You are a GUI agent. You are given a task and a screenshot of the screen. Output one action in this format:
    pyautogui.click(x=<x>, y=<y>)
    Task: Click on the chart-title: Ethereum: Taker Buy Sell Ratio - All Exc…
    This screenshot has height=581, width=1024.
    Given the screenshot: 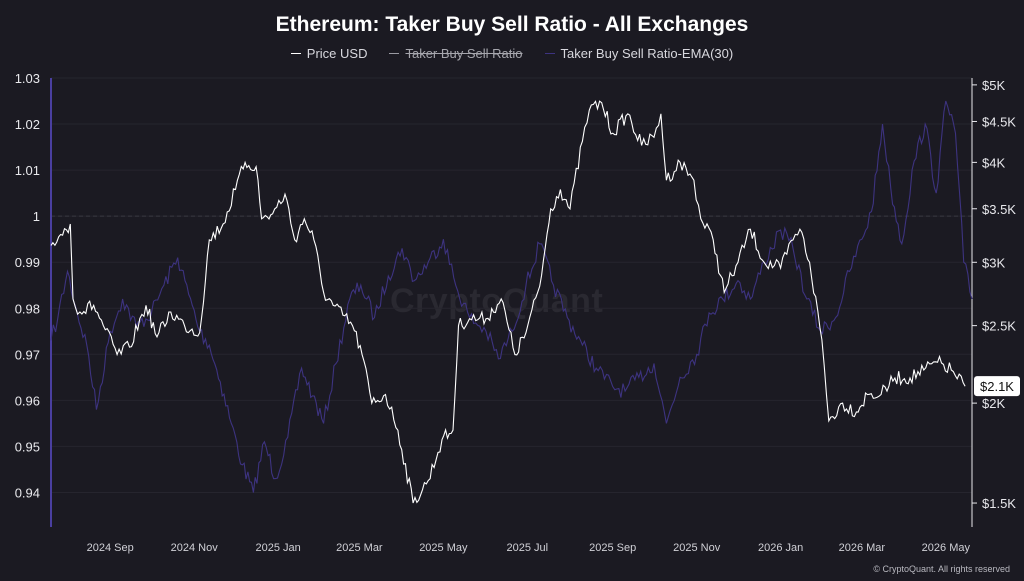 What is the action you would take?
    pyautogui.click(x=512, y=24)
    